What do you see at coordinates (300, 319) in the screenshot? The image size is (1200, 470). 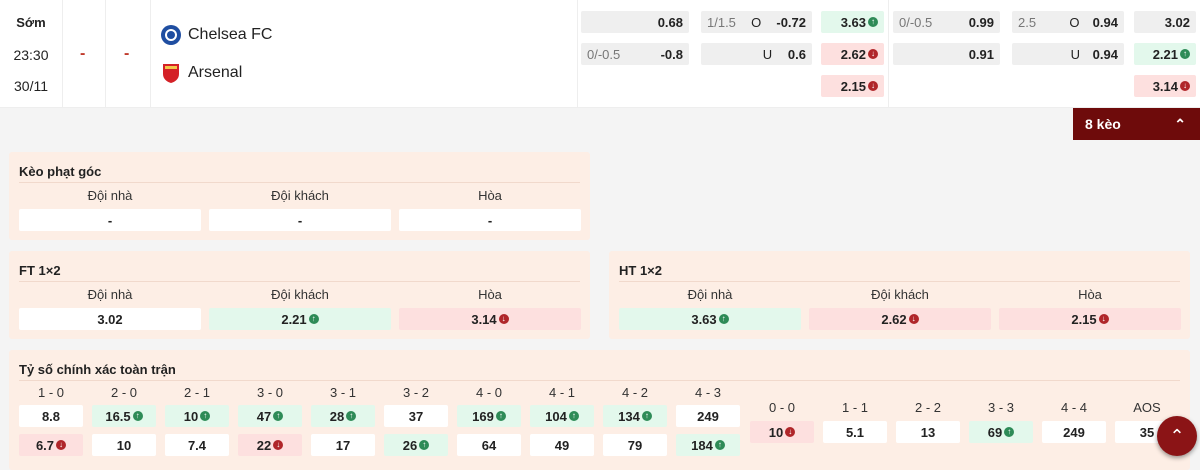 I see `odds-cell: 2.21 ↑` at bounding box center [300, 319].